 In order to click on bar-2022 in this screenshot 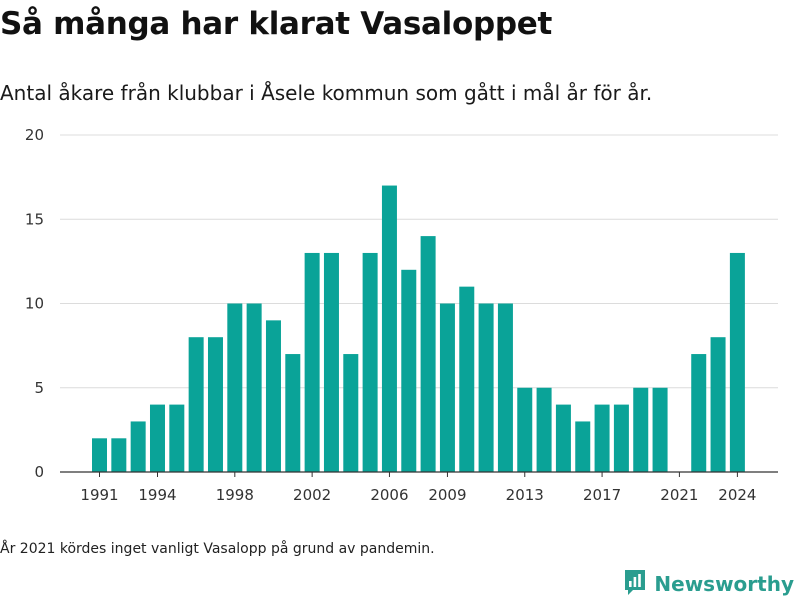, I will do `click(699, 413)`.